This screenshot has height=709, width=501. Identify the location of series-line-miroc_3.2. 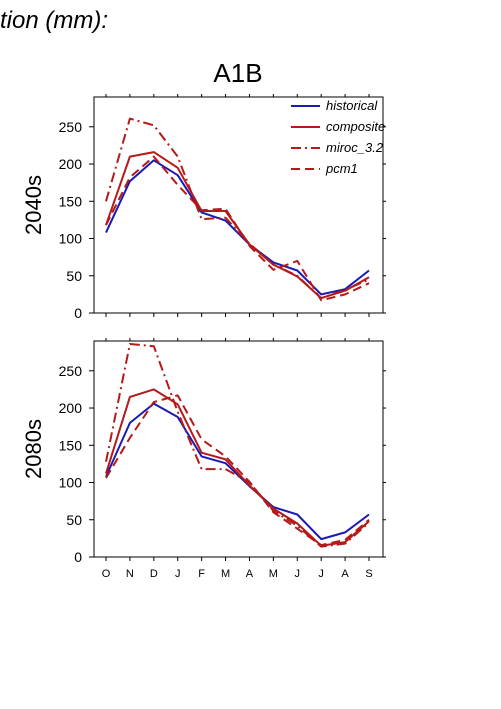
(237, 208).